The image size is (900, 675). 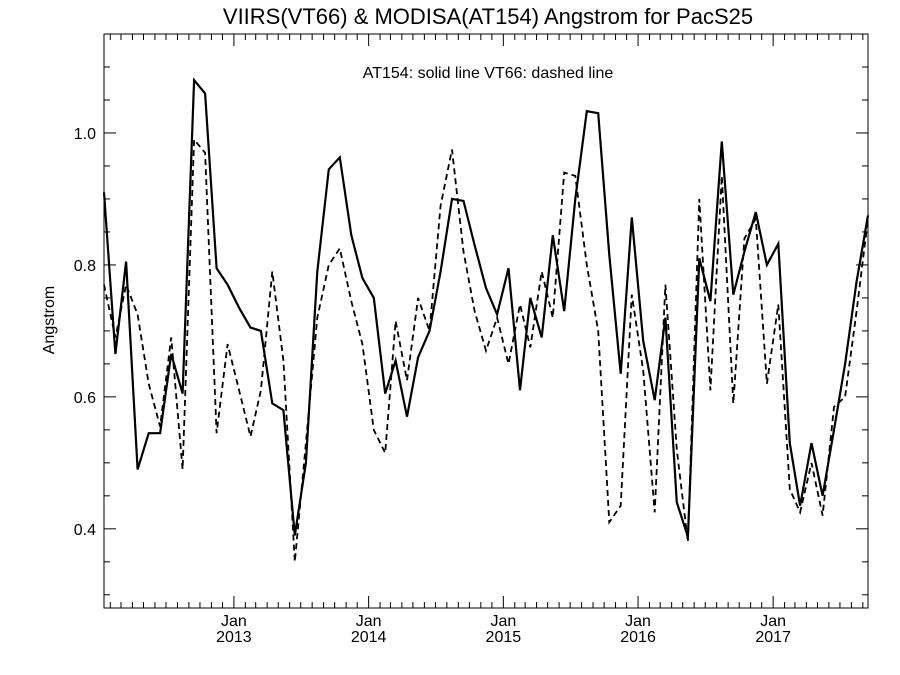 What do you see at coordinates (488, 73) in the screenshot?
I see `line-style-annotation: AT154: solid line VT66: dashed line` at bounding box center [488, 73].